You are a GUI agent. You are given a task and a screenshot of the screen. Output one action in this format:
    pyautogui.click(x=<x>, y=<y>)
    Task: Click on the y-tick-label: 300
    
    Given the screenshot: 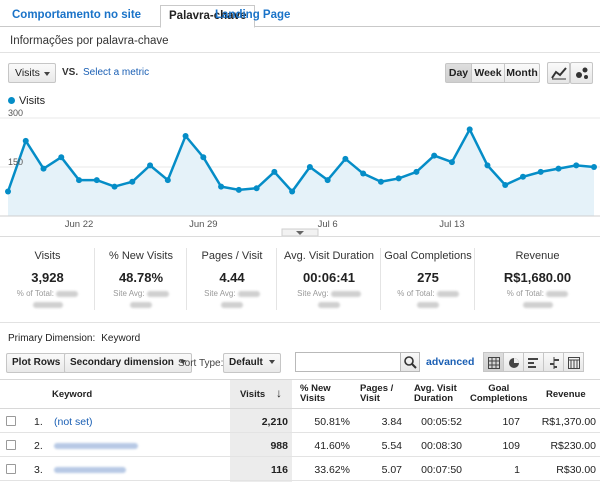 What is the action you would take?
    pyautogui.click(x=15, y=113)
    